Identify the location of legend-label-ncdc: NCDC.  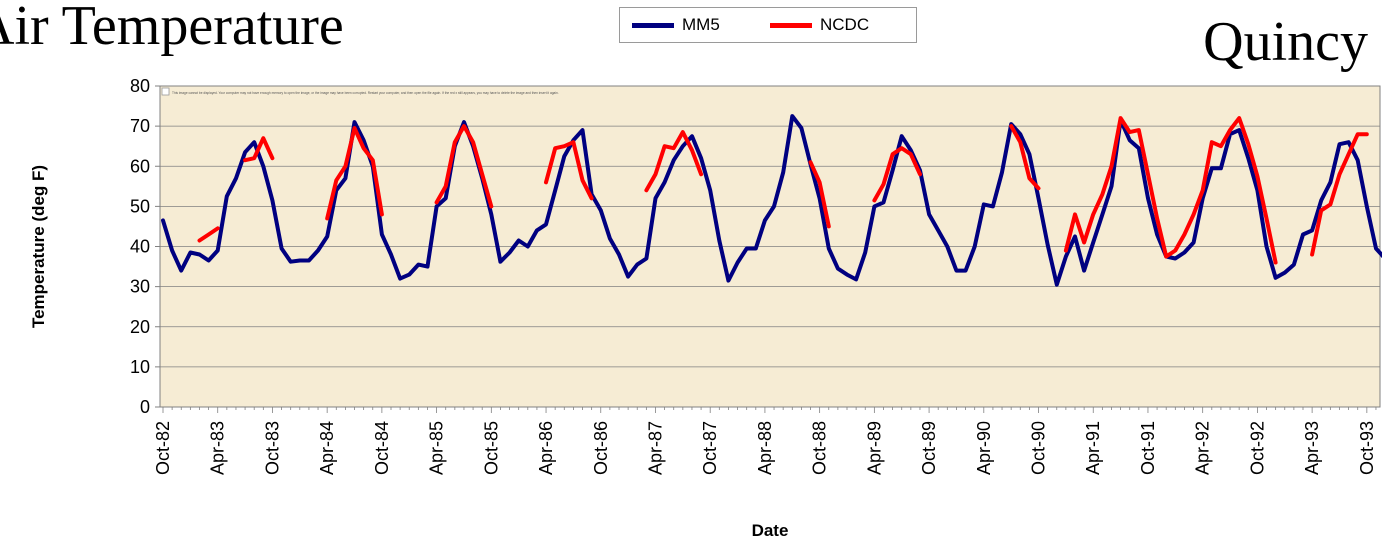
(845, 24).